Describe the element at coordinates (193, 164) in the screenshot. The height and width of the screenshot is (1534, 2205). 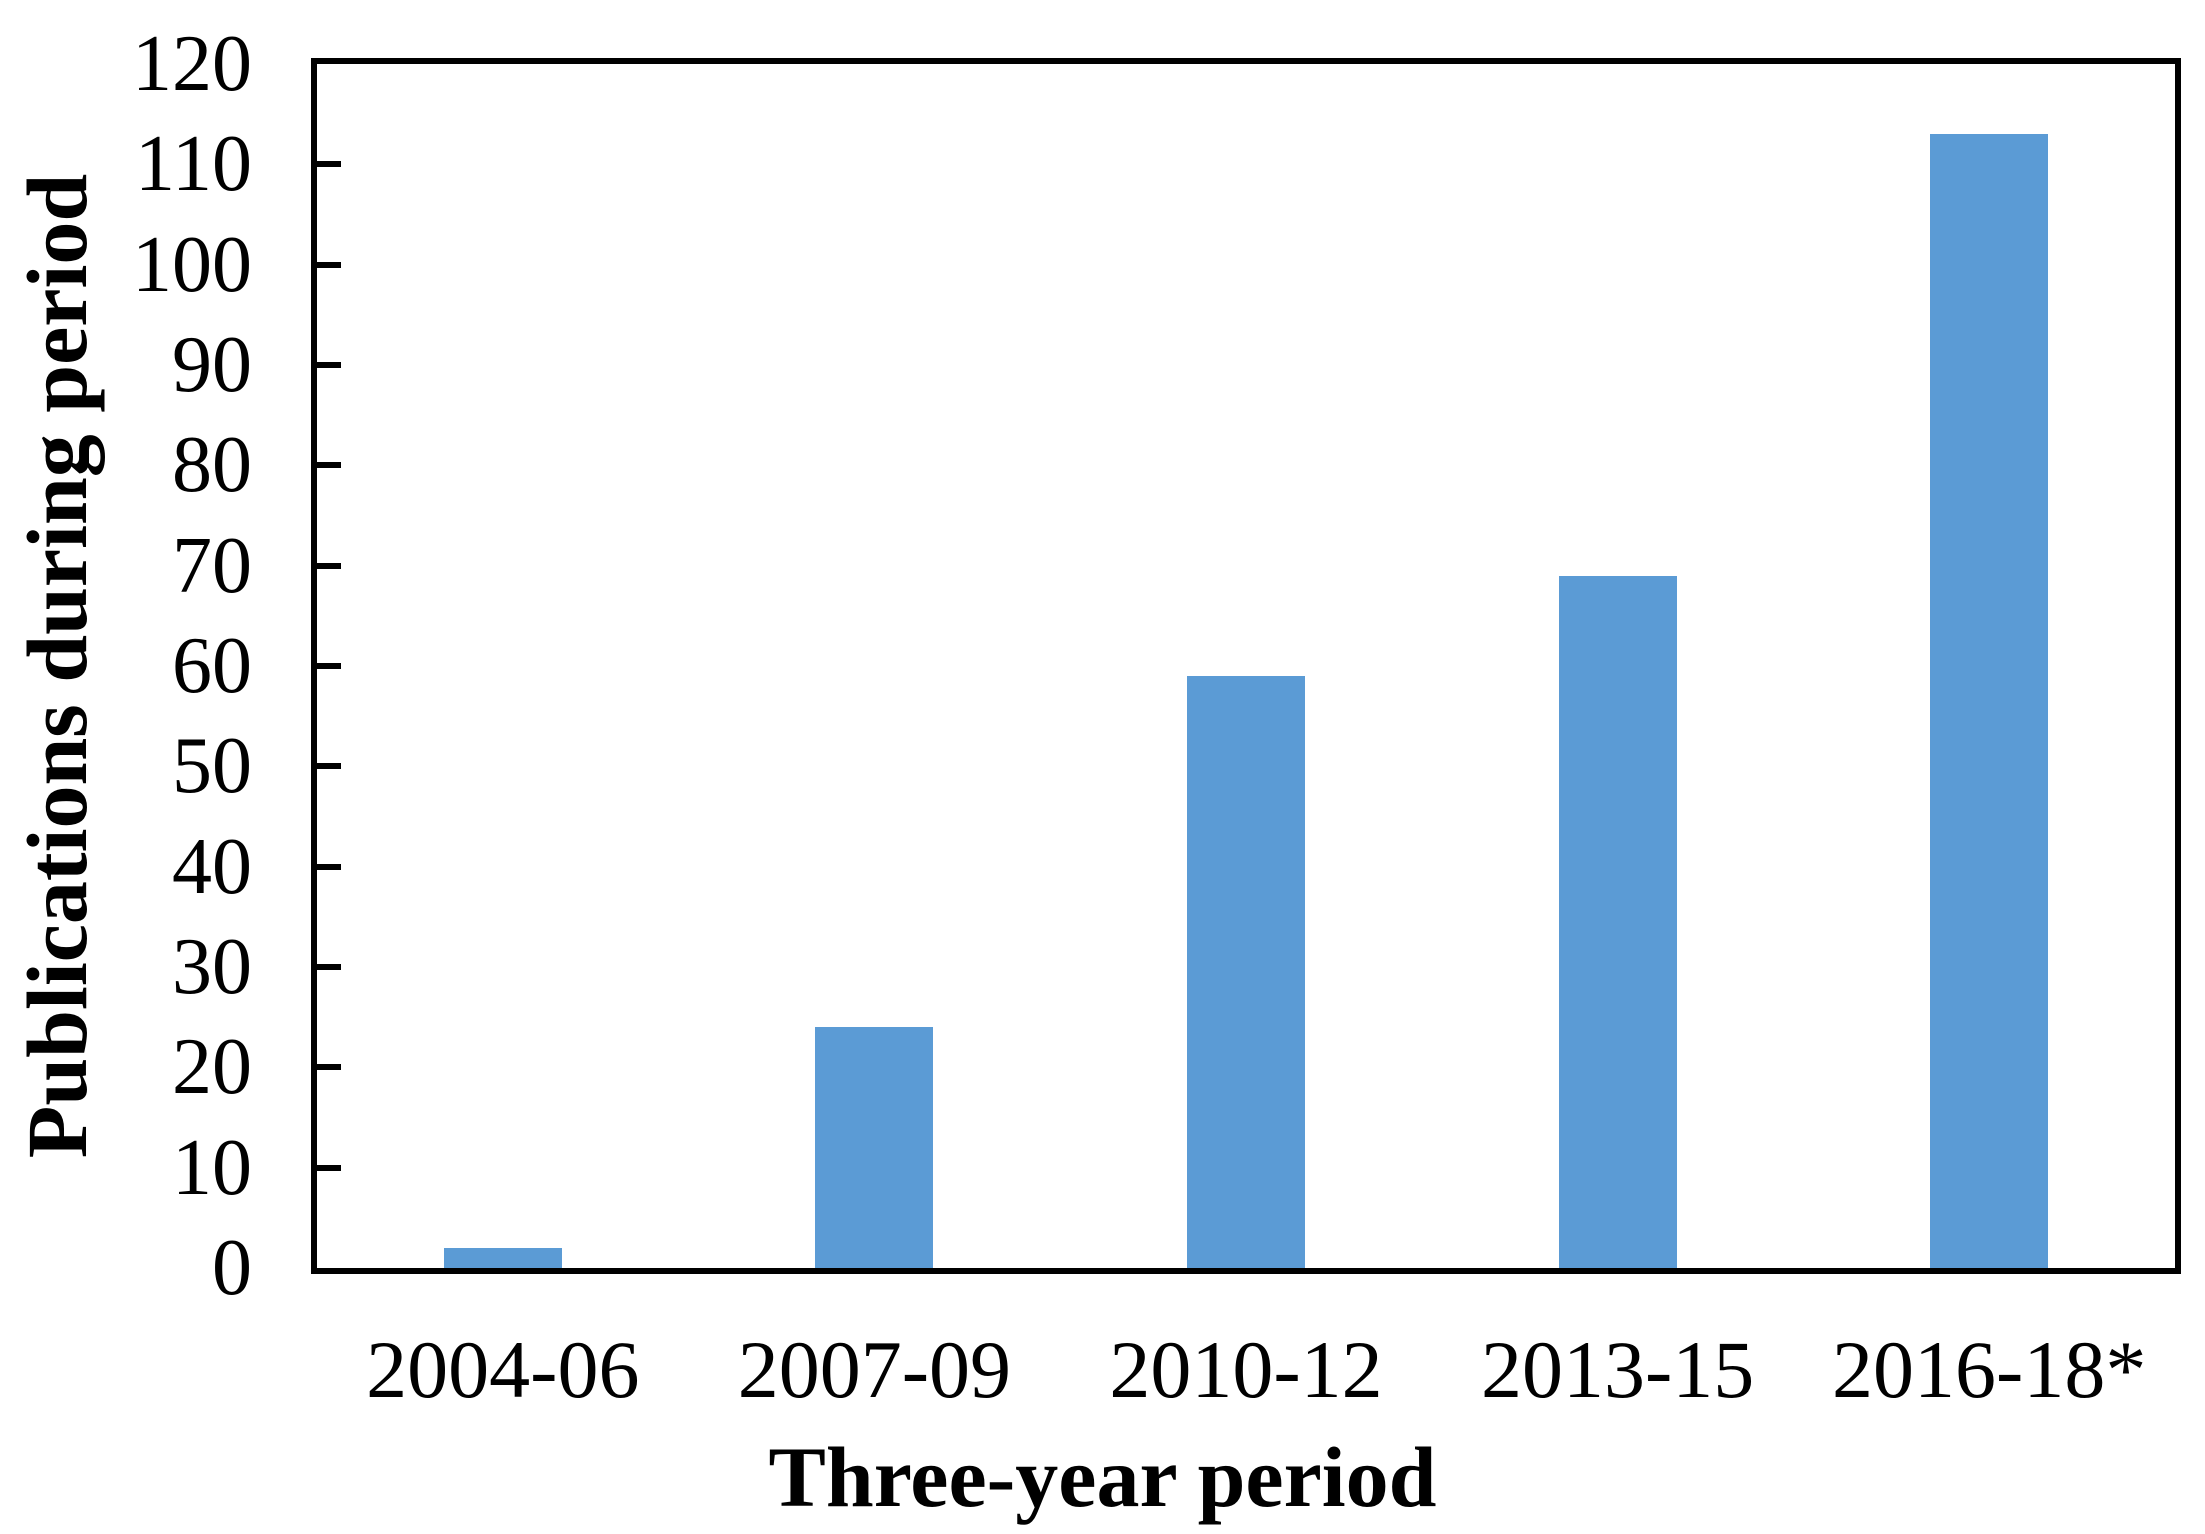
I see `y-tick-label-110: 110` at that location.